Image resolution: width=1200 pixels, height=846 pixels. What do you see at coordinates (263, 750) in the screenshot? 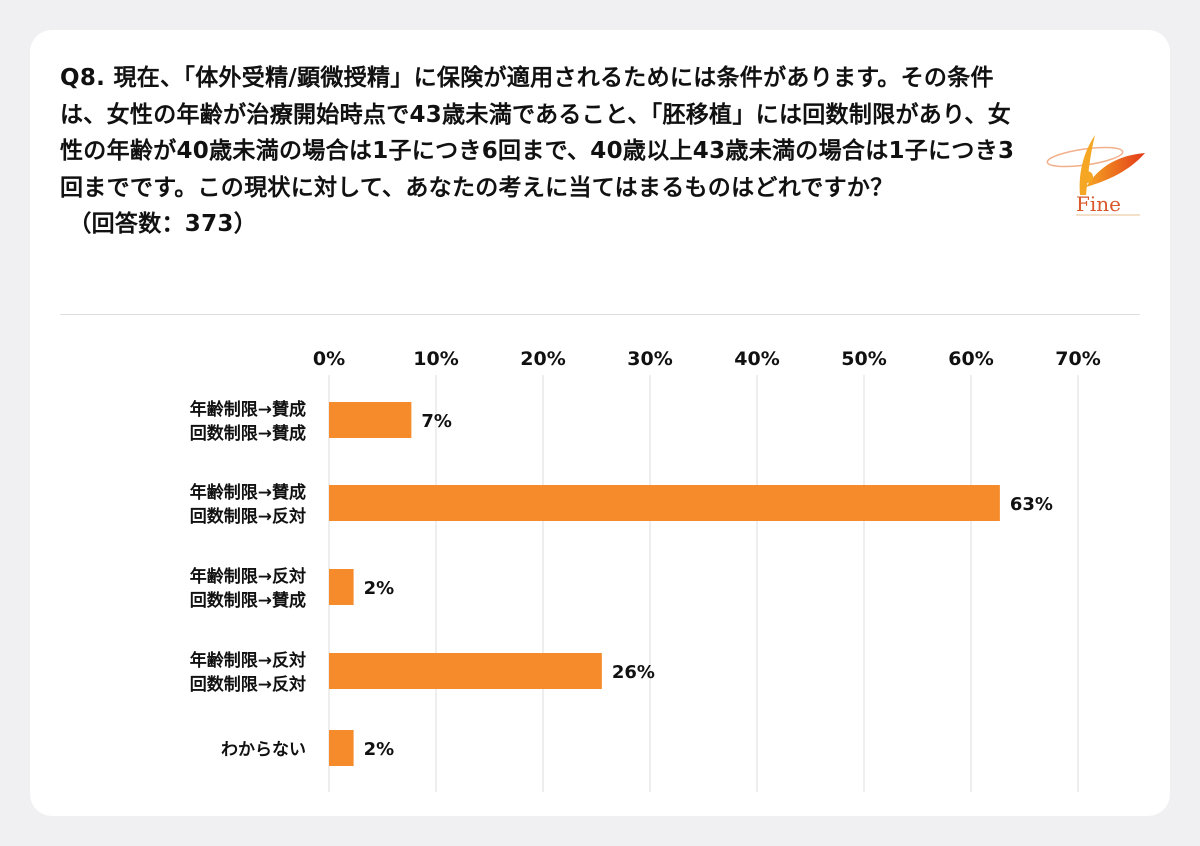
I see `category-label: わからない` at bounding box center [263, 750].